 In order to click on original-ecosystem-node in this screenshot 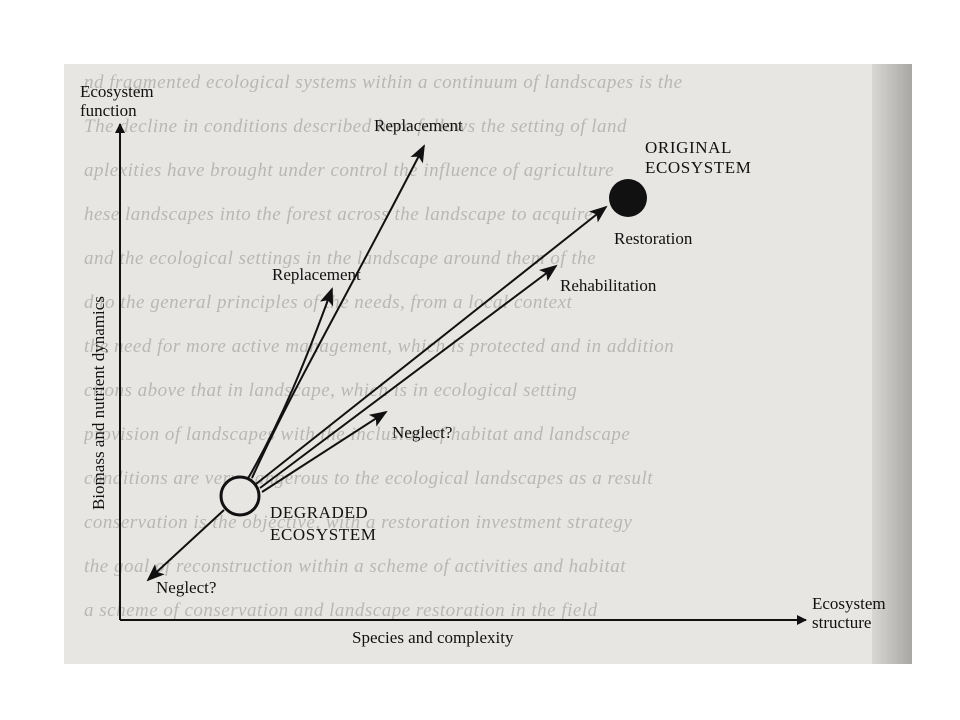, I will do `click(628, 198)`.